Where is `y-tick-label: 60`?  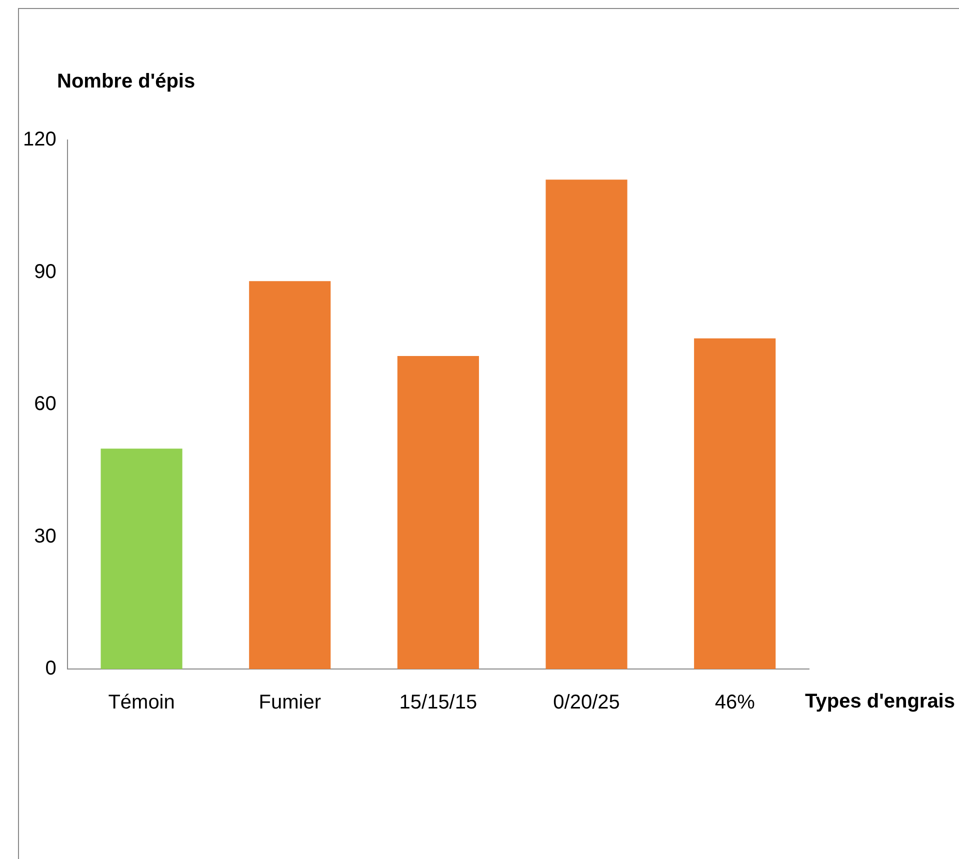
y-tick-label: 60 is located at coordinates (45, 404).